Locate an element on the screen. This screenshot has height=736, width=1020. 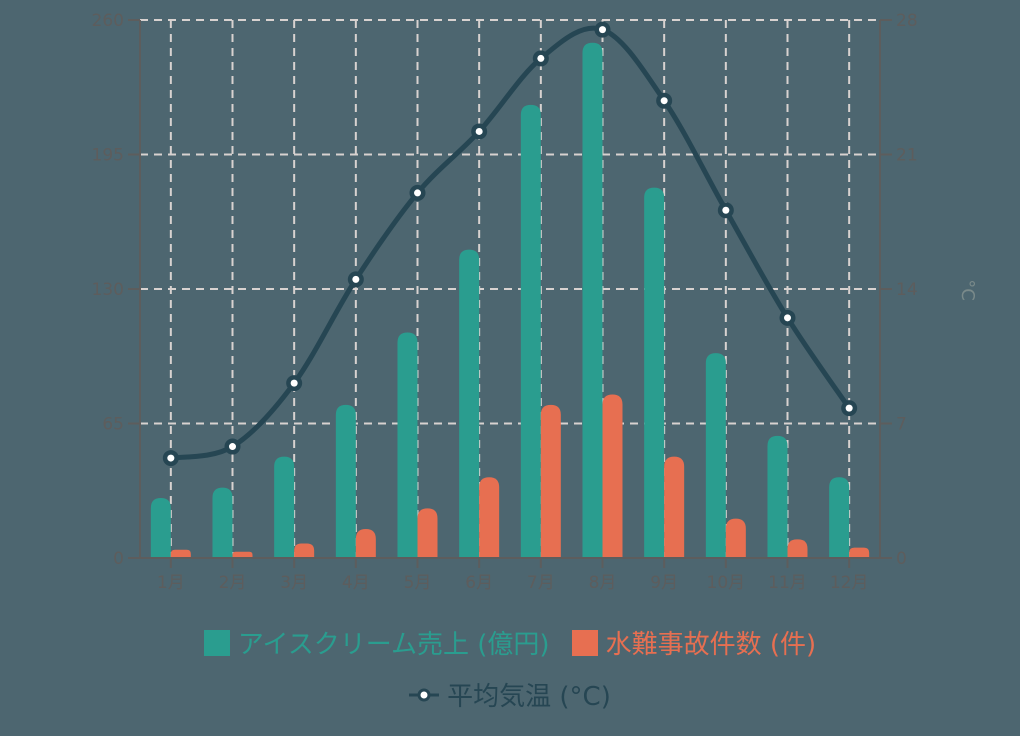
legend-line: 平均気温 (°C) is located at coordinates (510, 694).